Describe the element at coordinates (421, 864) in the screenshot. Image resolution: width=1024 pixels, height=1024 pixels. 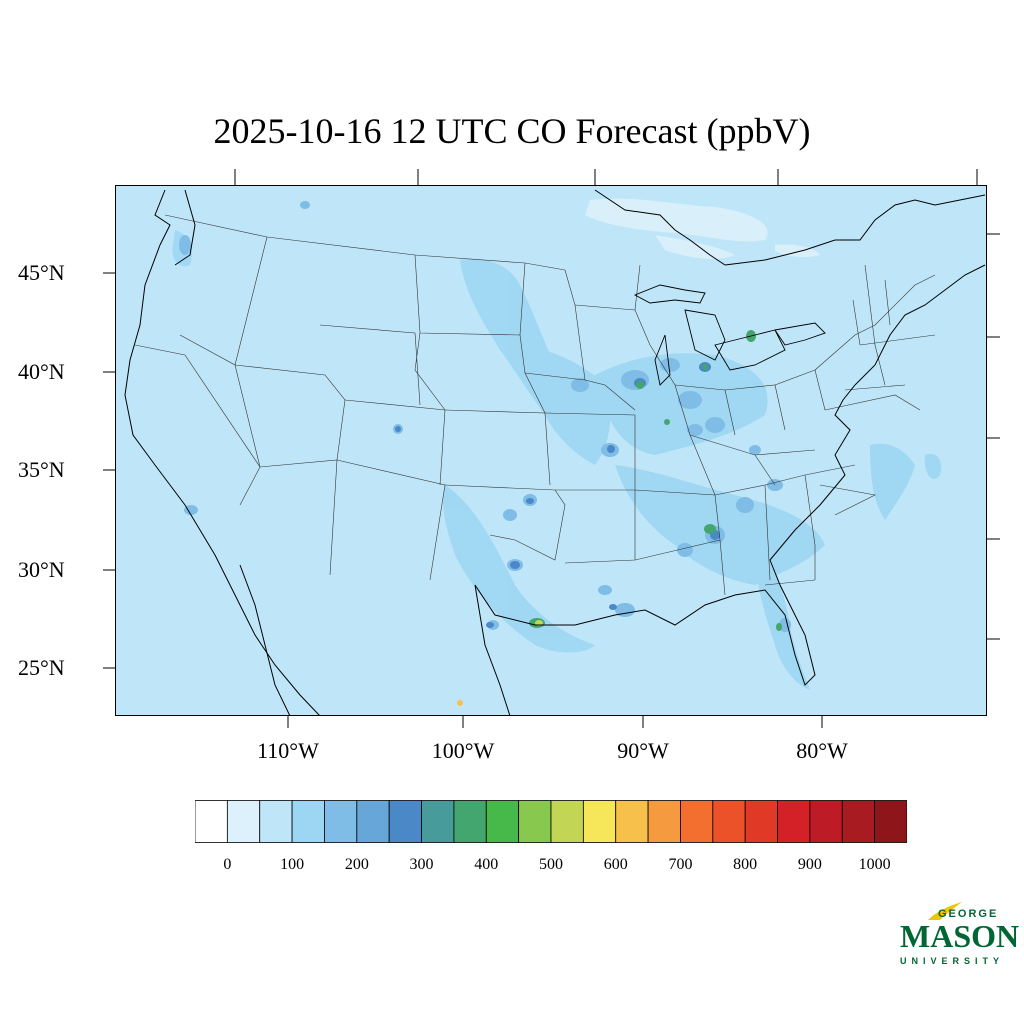
I see `colorbar-tick-label: 300` at that location.